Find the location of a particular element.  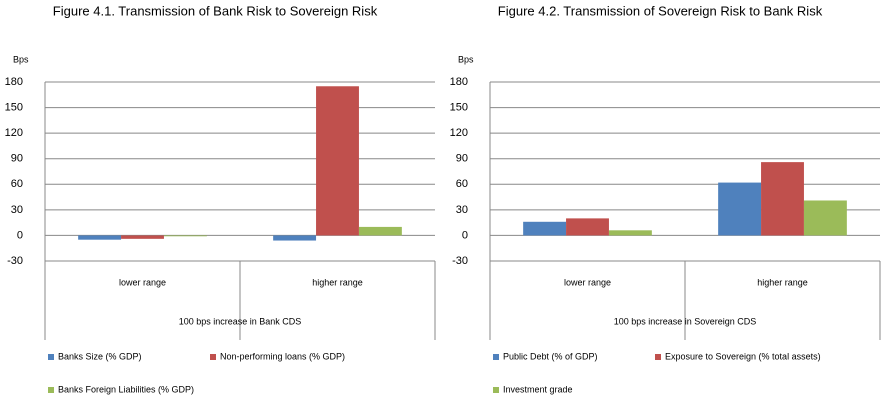

legend-label: Public Debt (% of GDP) is located at coordinates (550, 356).